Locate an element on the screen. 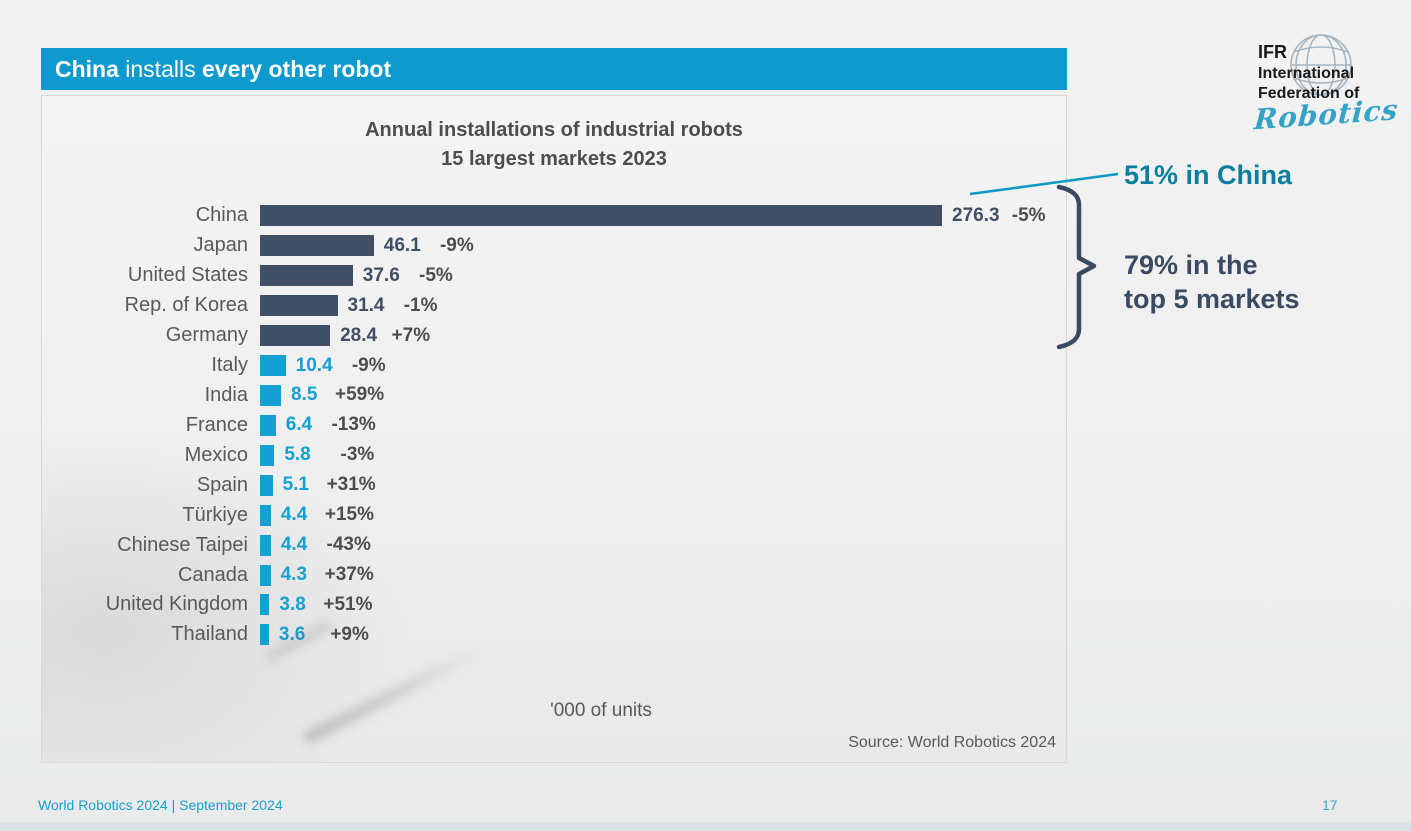 The height and width of the screenshot is (831, 1411). value-label: 10.4 is located at coordinates (314, 365).